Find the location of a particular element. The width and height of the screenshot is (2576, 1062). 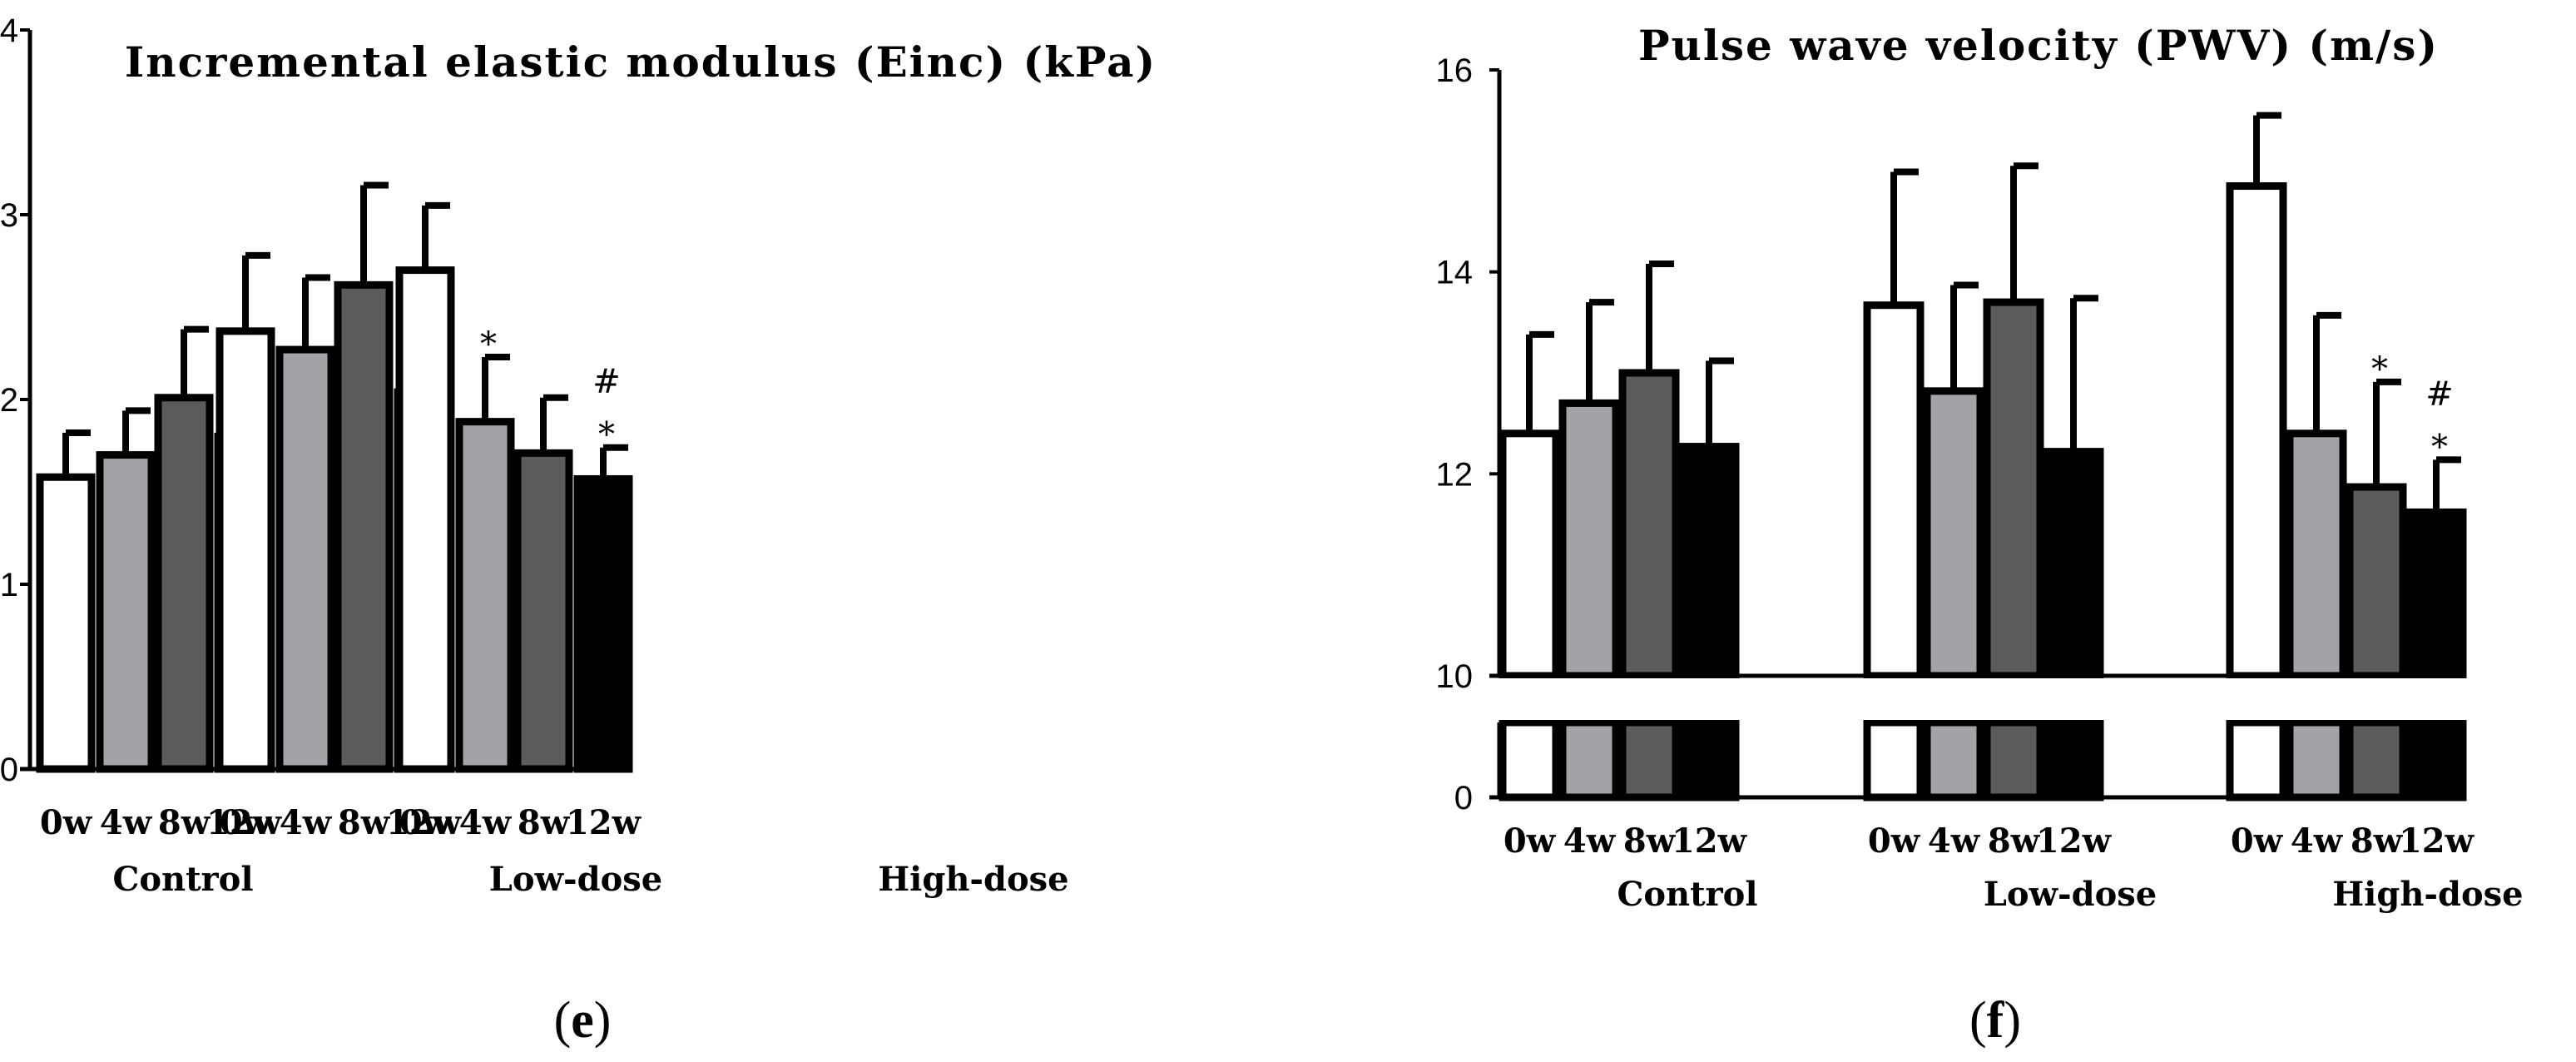

panel-label-e: (e) is located at coordinates (583, 1020).